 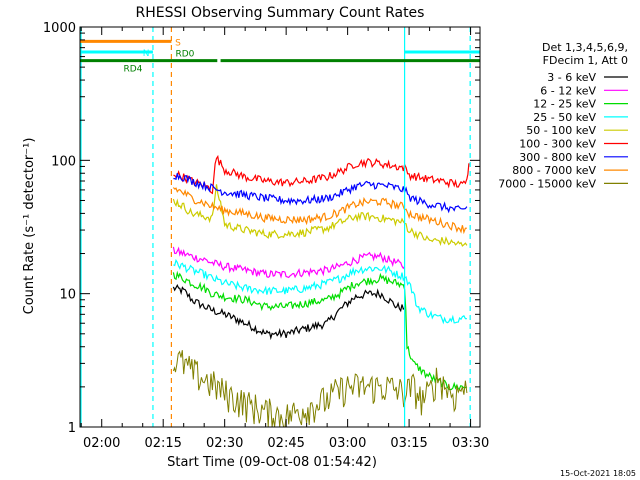 I want to click on series-line-100-300-kev, so click(x=321, y=174).